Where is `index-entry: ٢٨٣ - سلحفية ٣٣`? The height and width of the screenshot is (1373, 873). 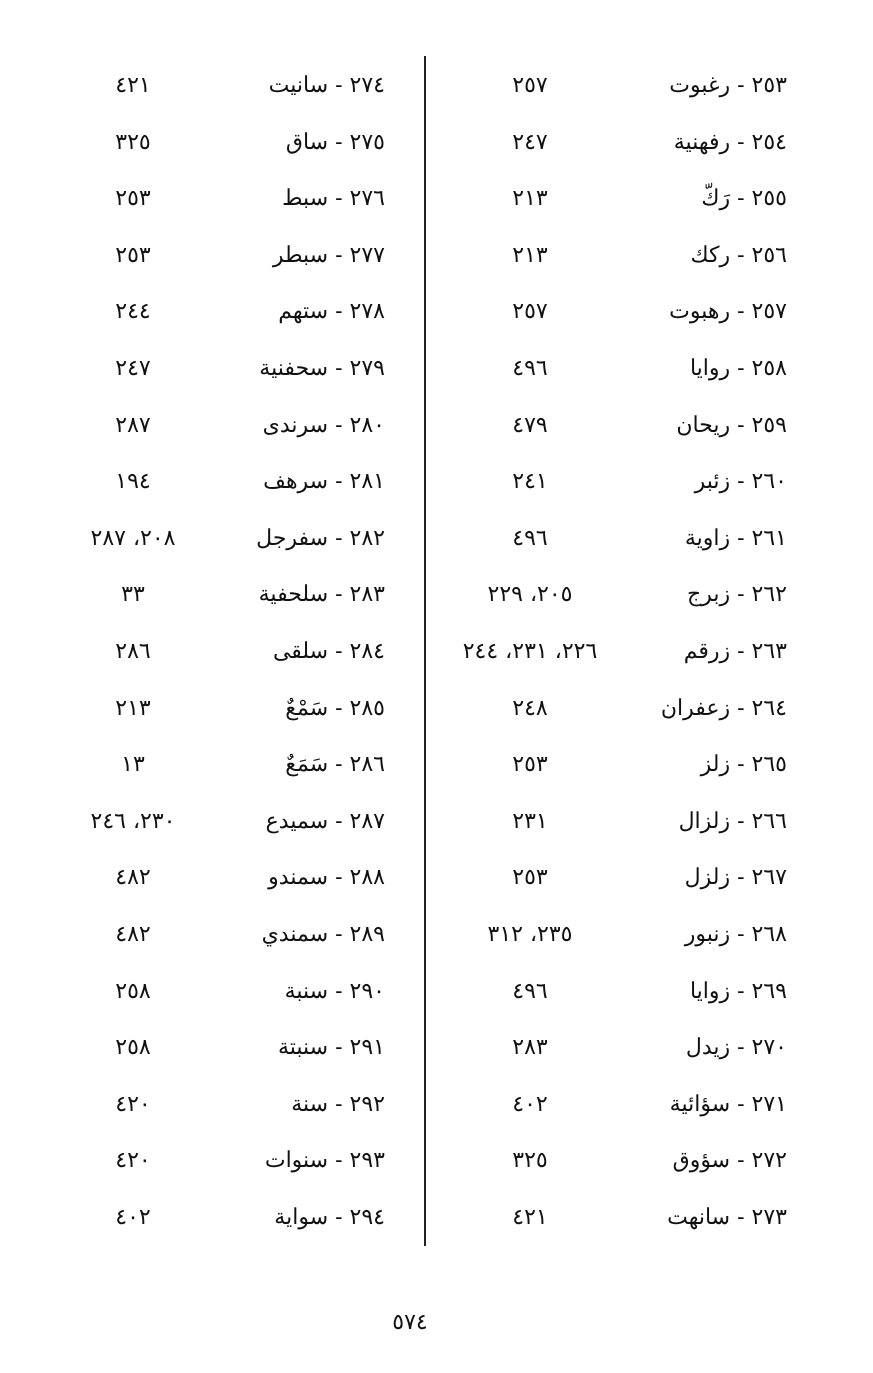
index-entry: ٢٨٣ - سلحفية ٣٣ is located at coordinates (192, 595).